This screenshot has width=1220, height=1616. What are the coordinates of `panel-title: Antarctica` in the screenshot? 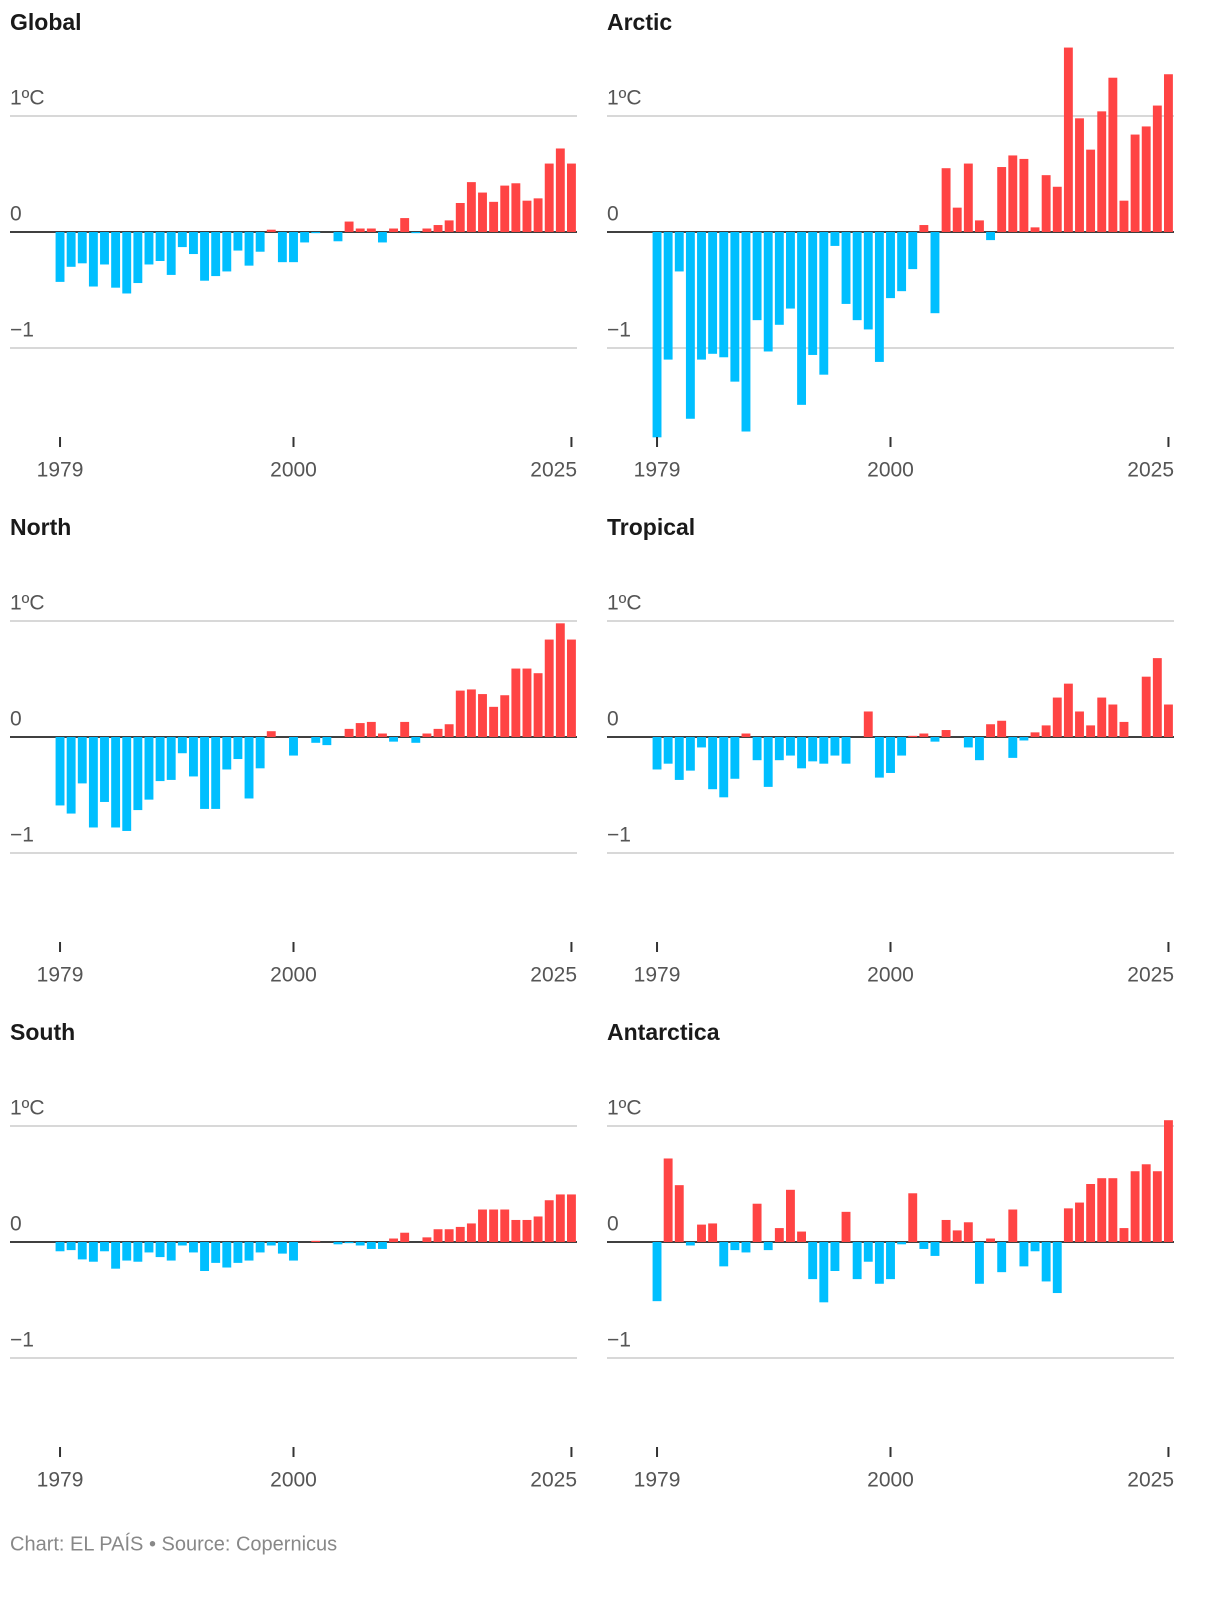 It's located at (663, 1032).